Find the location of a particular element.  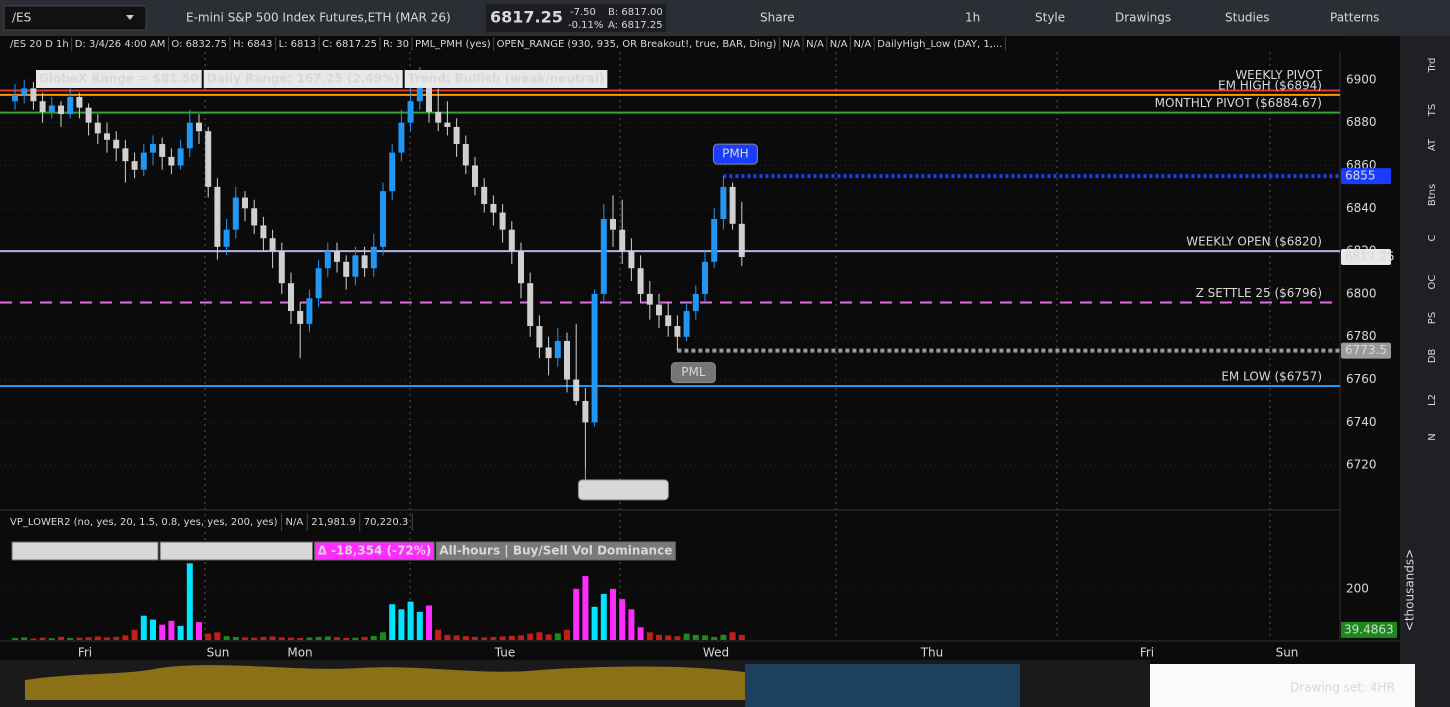

symbol: /ES is located at coordinates (21, 18).